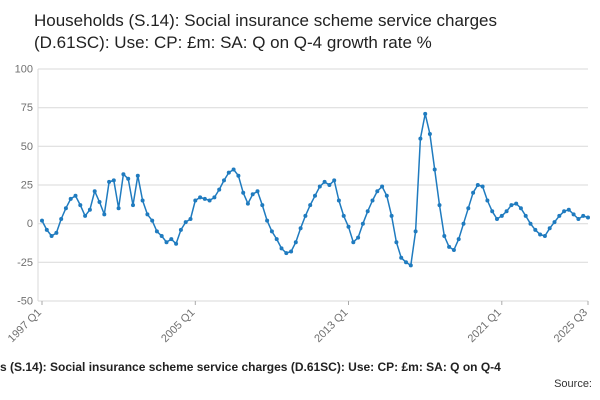  Describe the element at coordinates (25, 301) in the screenshot. I see `y-tick-label: -50` at that location.